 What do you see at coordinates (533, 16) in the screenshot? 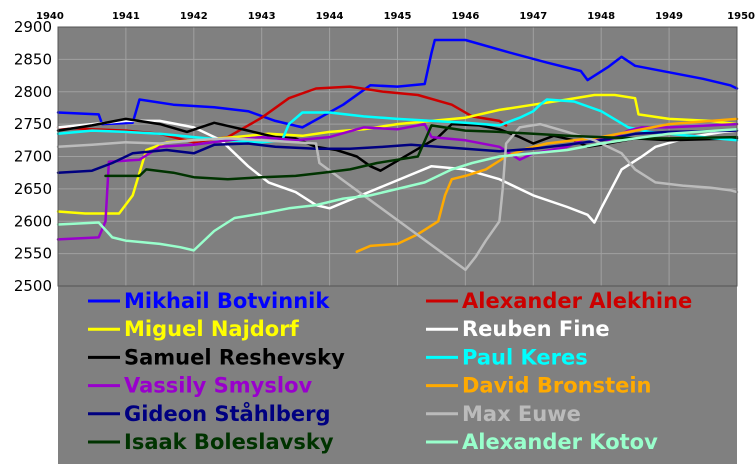
I see `x-tick-label: 1947` at bounding box center [533, 16].